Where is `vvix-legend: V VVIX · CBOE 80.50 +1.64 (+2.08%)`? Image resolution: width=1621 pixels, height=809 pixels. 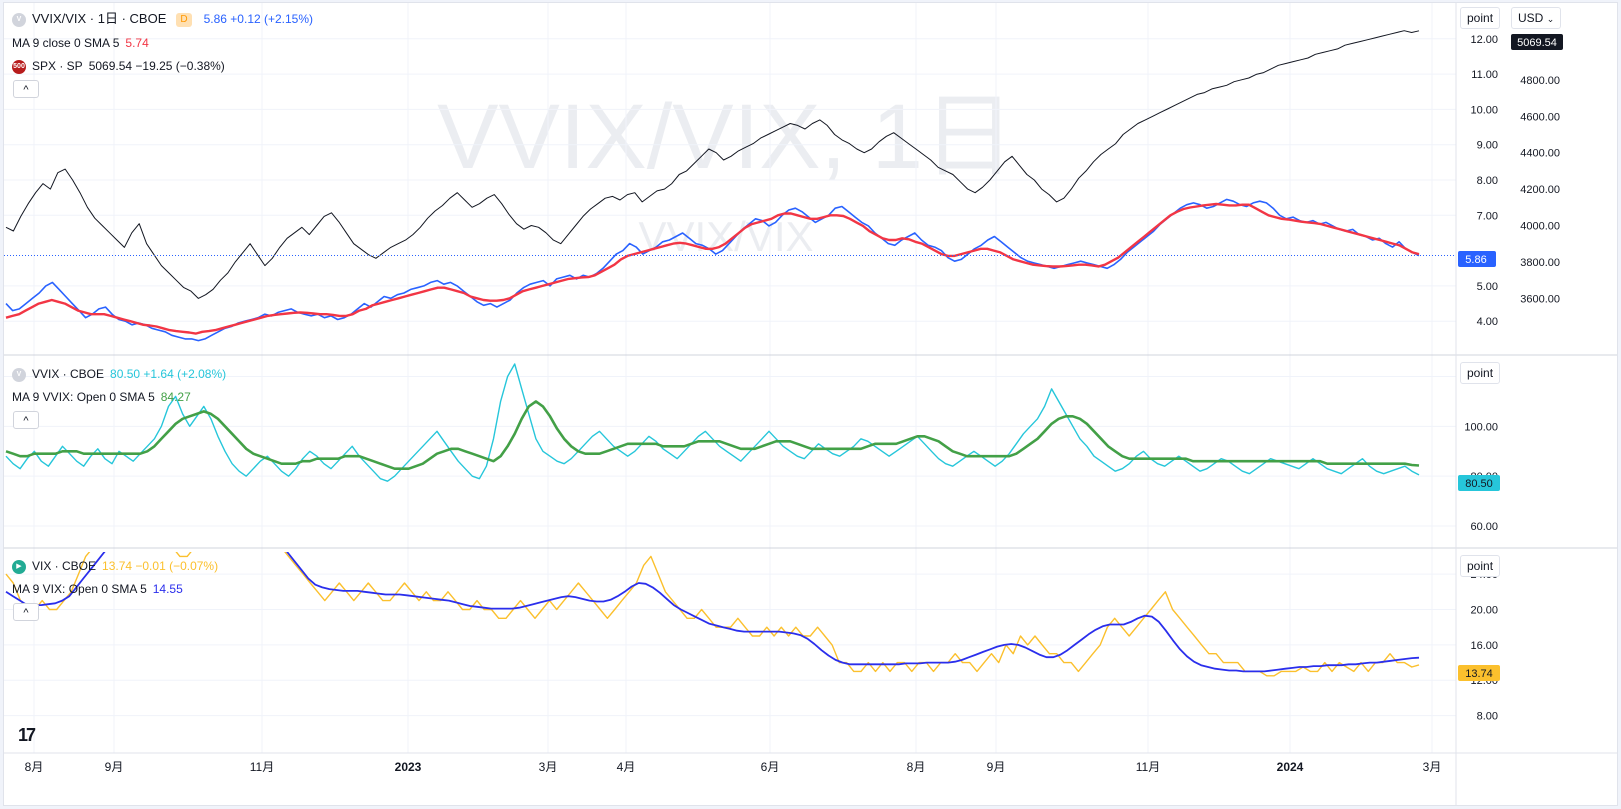
vvix-legend: V VVIX · CBOE 80.50 +1.64 (+2.08%) is located at coordinates (119, 374).